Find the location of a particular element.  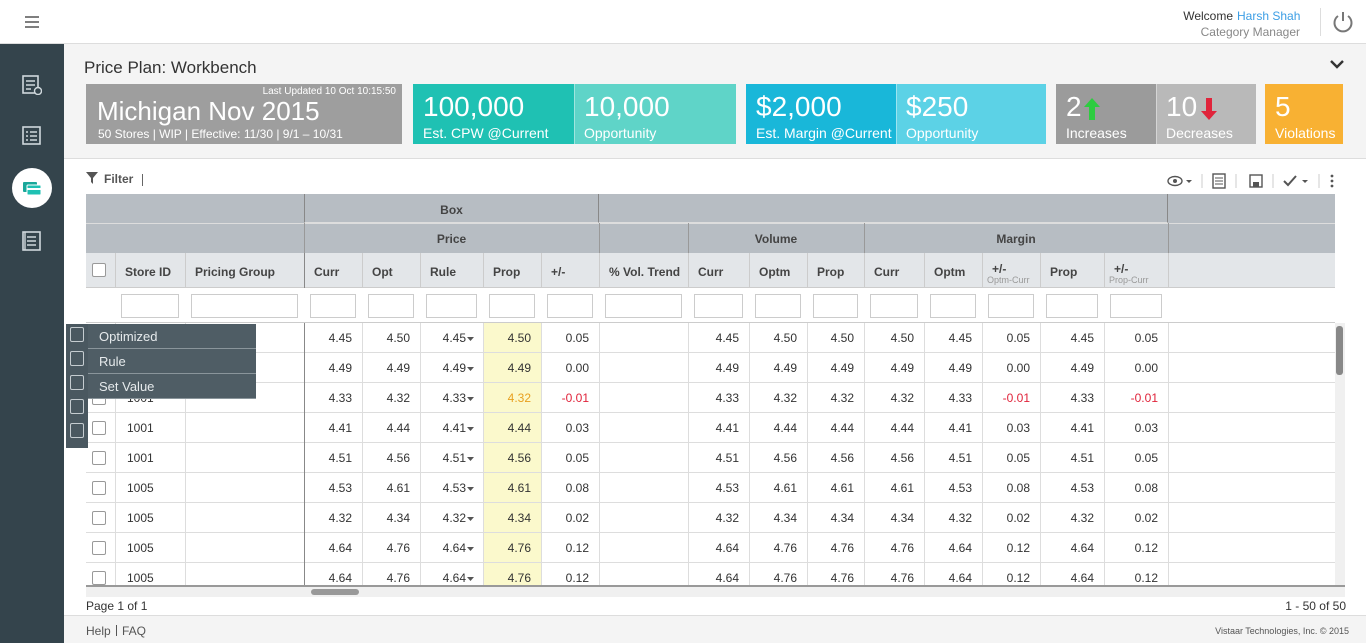

separator is located at coordinates (1320, 22).